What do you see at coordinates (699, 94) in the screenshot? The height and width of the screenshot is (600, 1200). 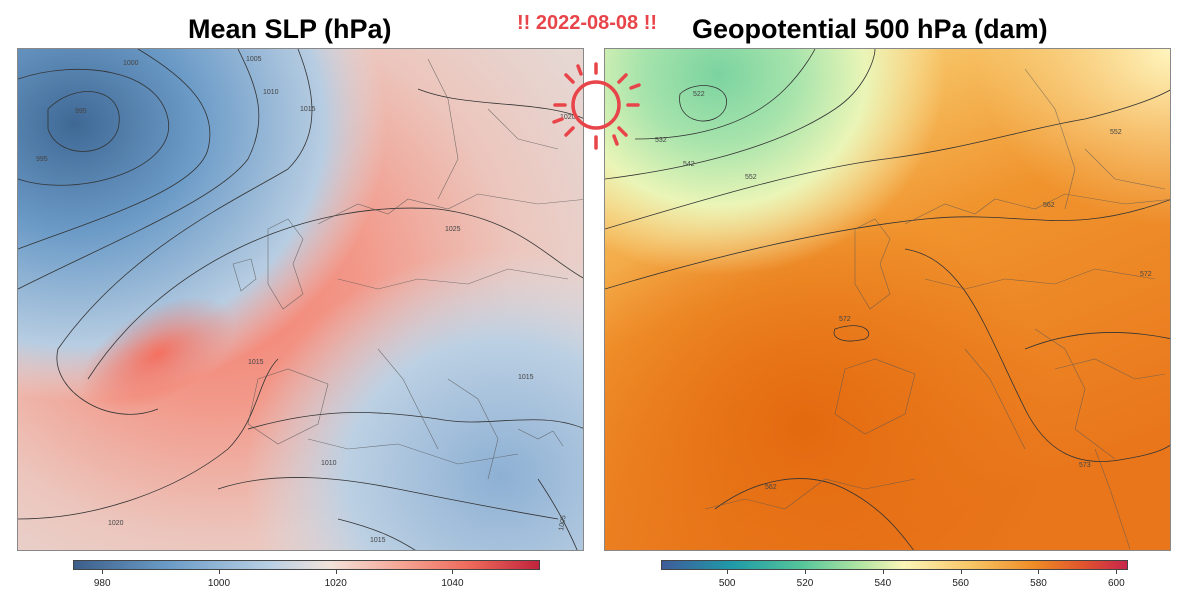 I see `contour-label: 522` at bounding box center [699, 94].